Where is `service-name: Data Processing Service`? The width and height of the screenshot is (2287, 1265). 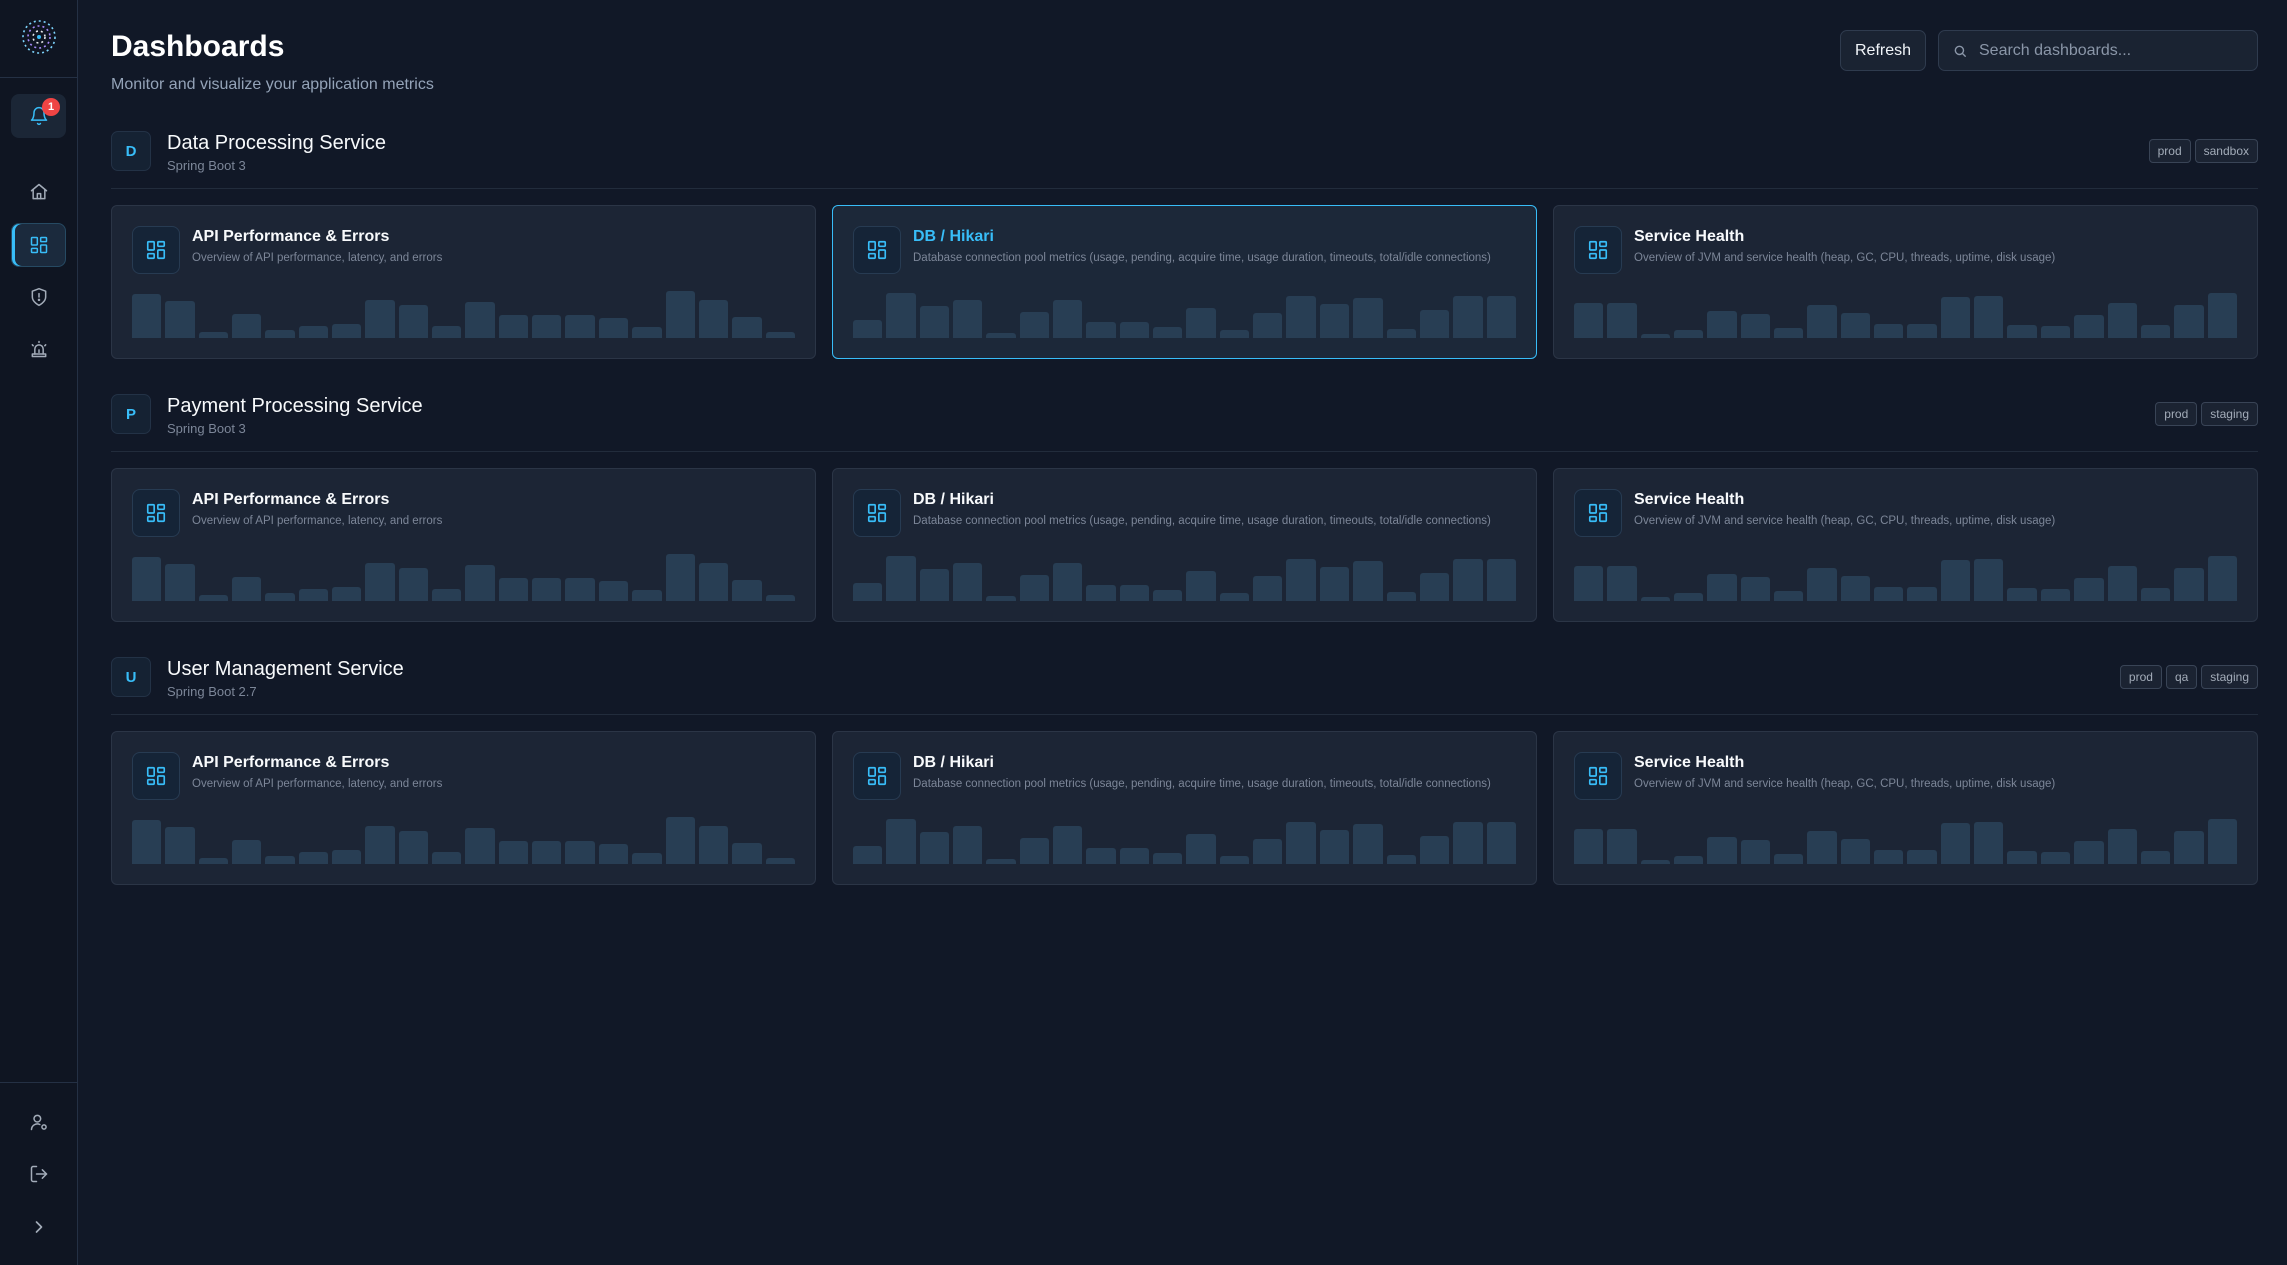 service-name: Data Processing Service is located at coordinates (276, 143).